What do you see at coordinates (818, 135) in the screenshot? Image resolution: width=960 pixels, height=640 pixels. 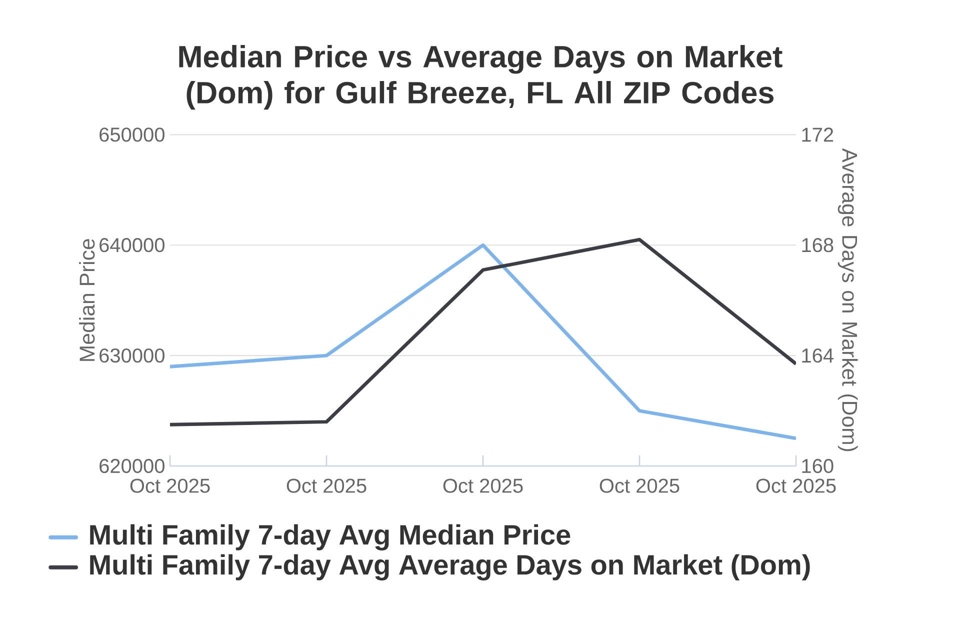 I see `y2-tick-label: 172` at bounding box center [818, 135].